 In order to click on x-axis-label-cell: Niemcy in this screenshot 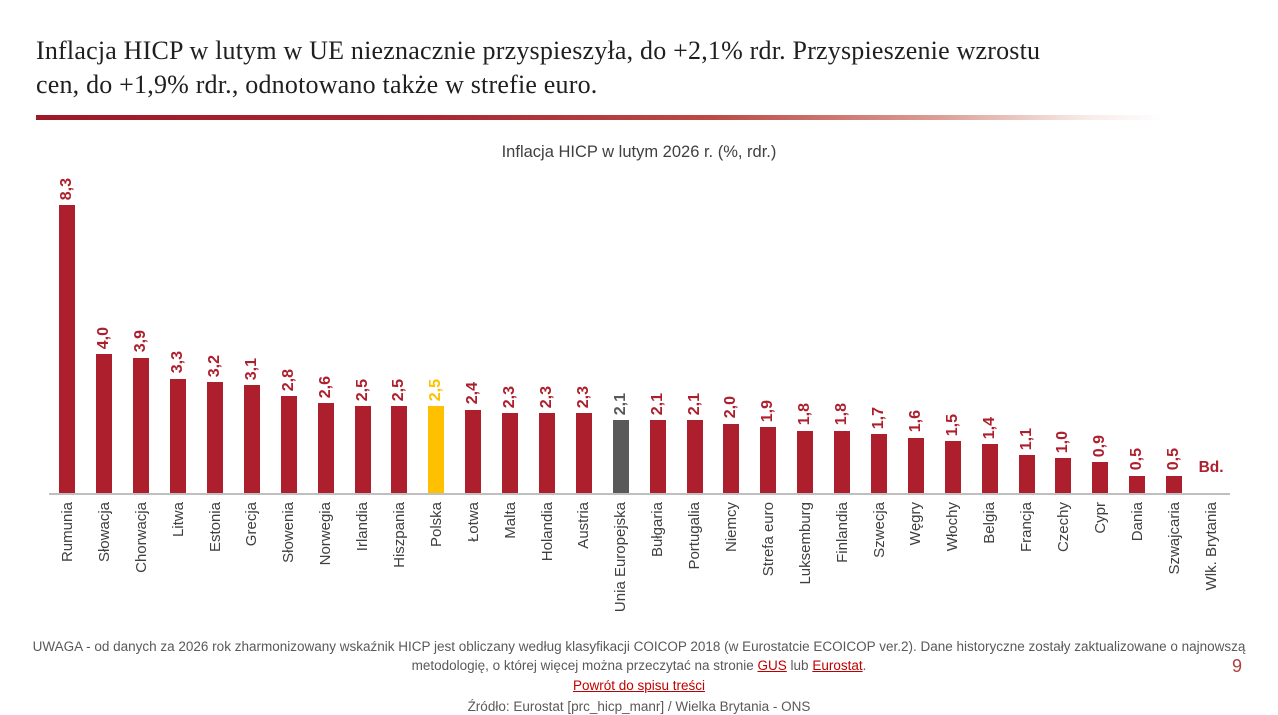, I will do `click(731, 570)`.